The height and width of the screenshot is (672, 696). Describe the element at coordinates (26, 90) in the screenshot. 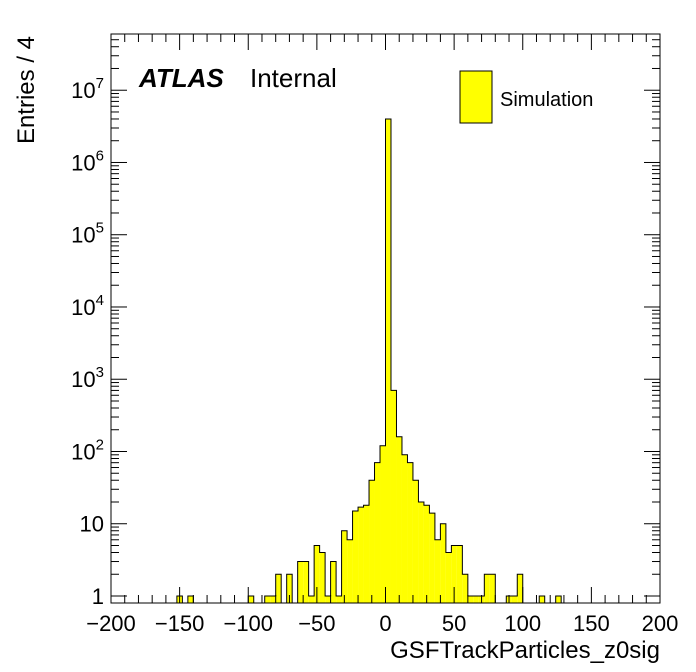

I see `y-axis-label: Entries / 4` at that location.